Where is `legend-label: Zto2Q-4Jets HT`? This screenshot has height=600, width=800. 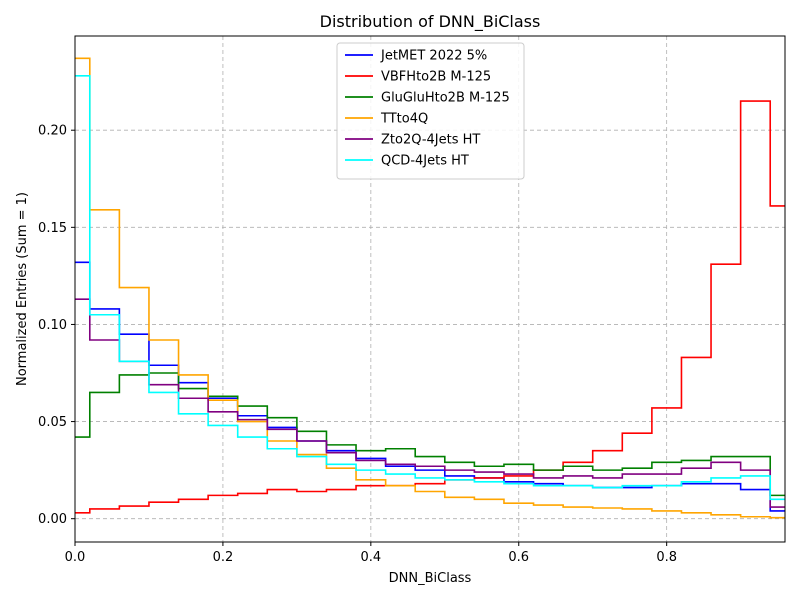
legend-label: Zto2Q-4Jets HT is located at coordinates (430, 140).